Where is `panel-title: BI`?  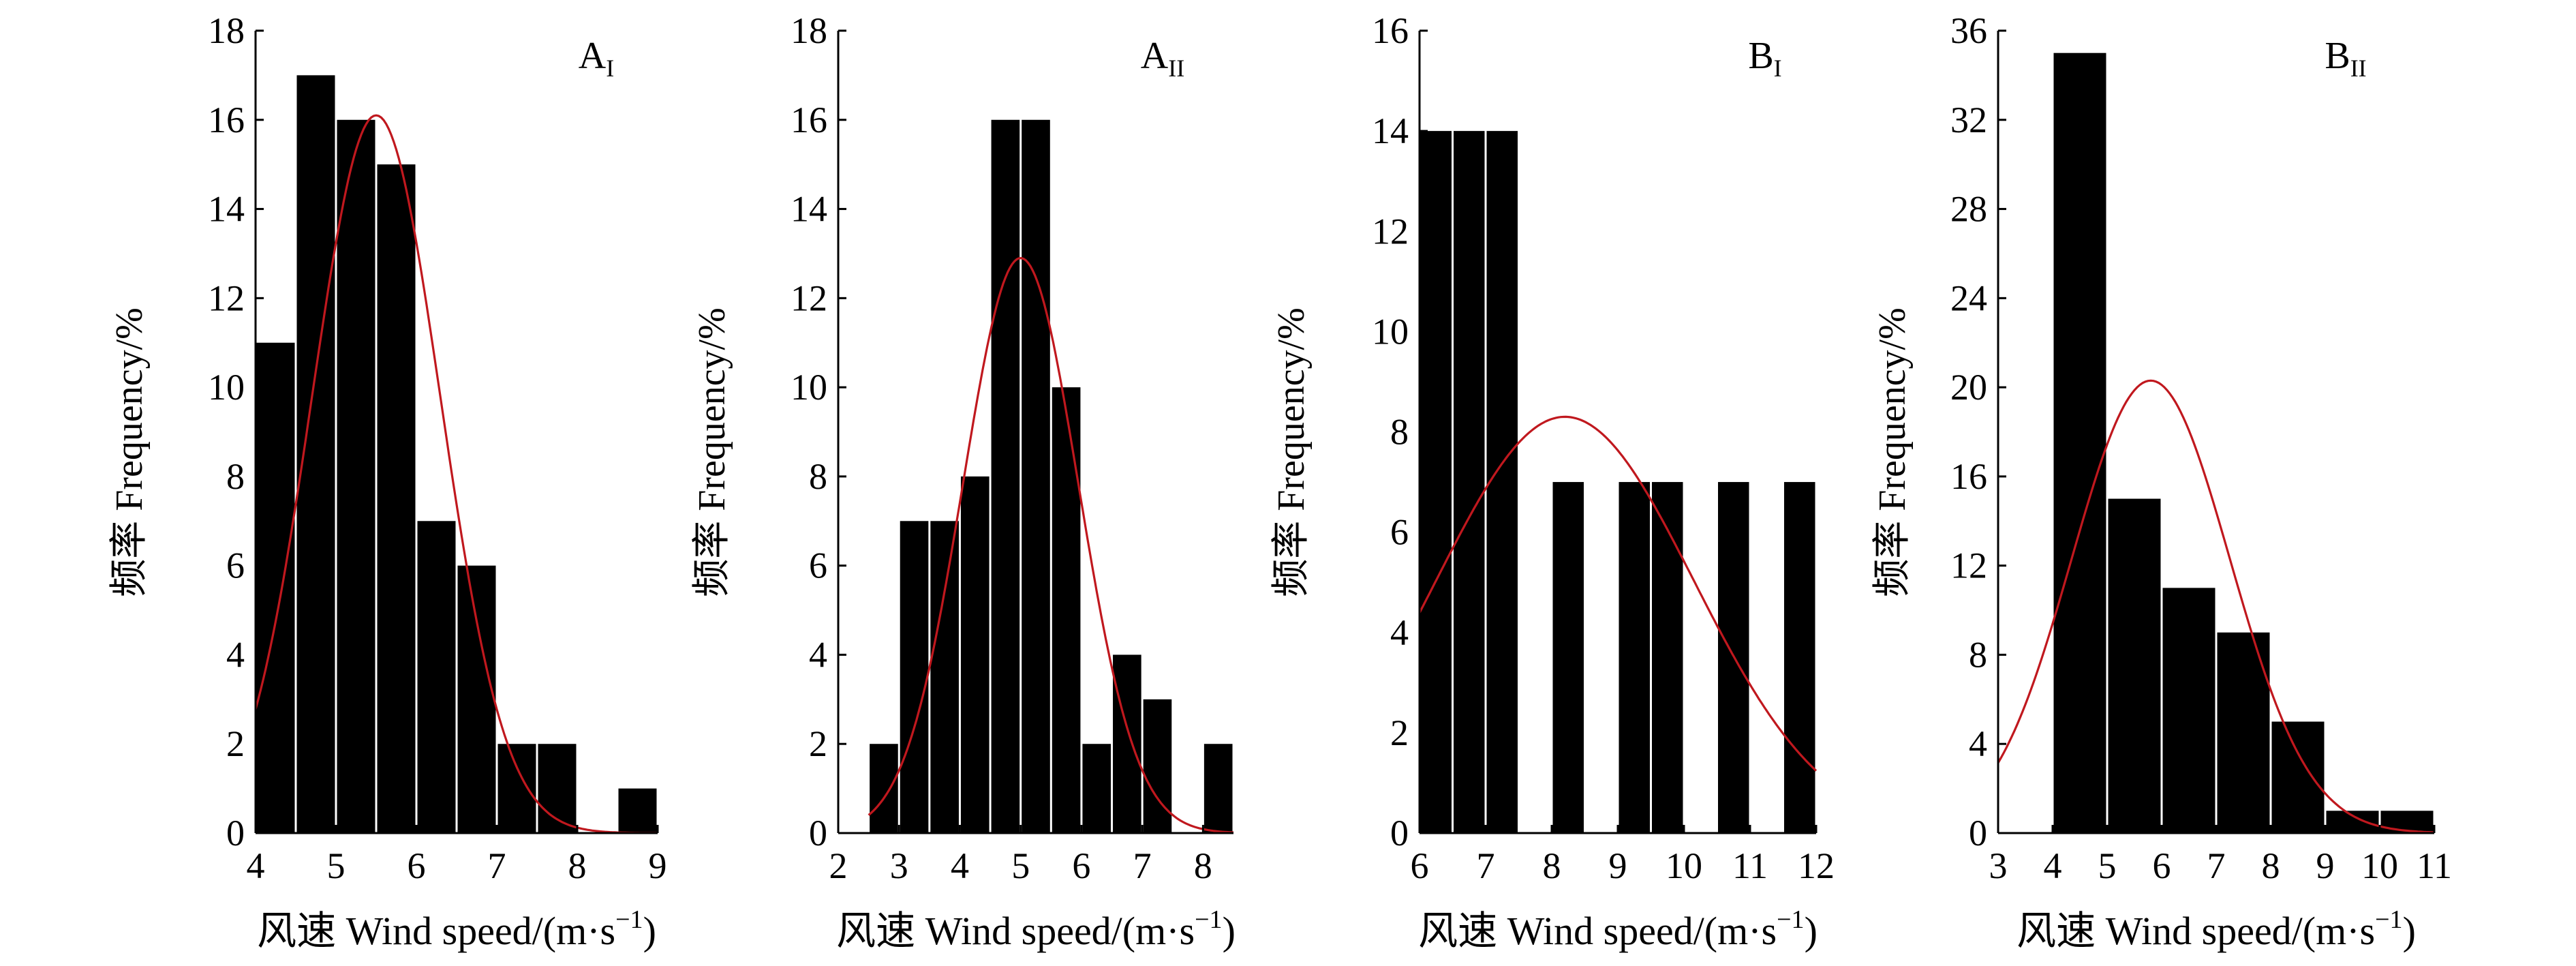
panel-title: BI is located at coordinates (1765, 59).